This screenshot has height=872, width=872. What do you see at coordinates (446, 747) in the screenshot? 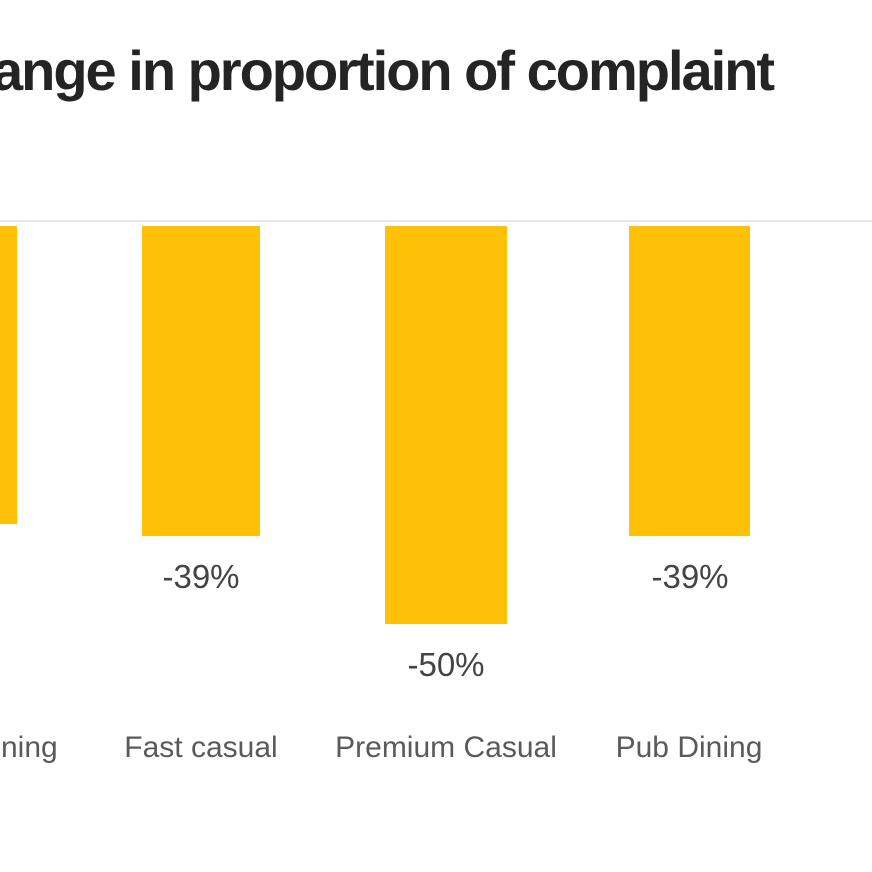
I see `category-label-premium-casual: Premium Casual` at bounding box center [446, 747].